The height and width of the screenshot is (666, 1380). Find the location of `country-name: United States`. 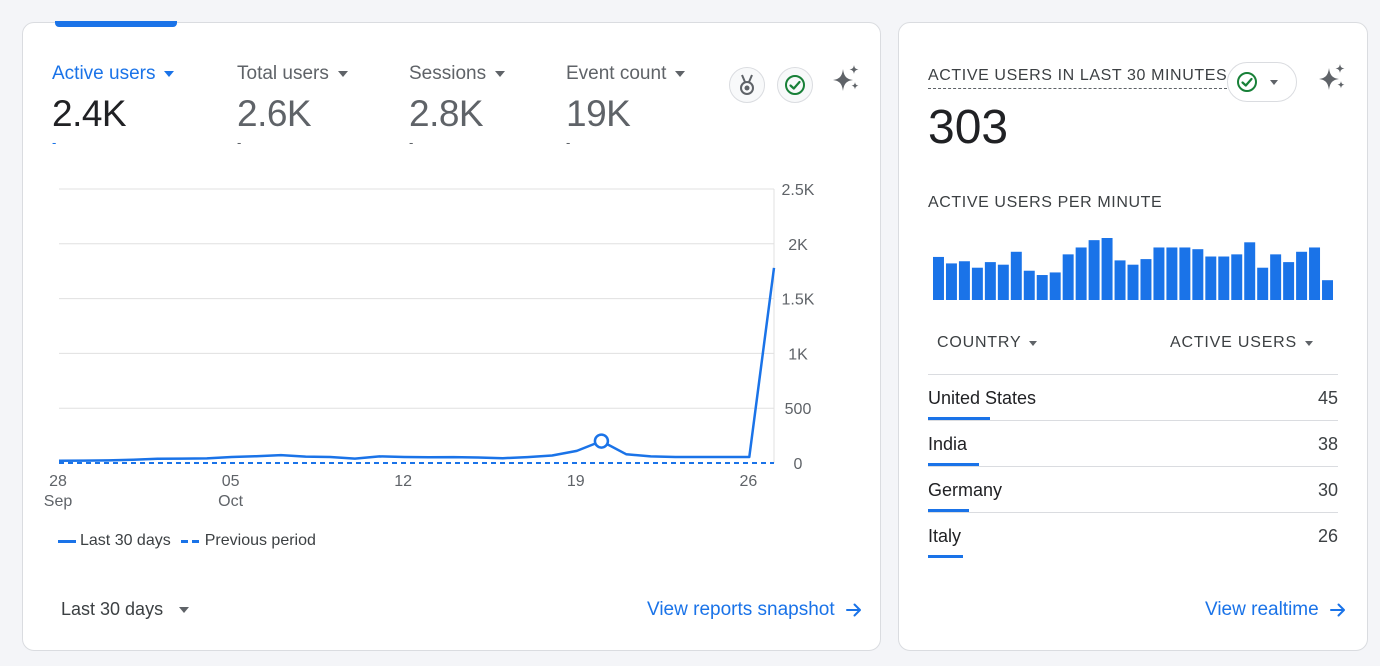

country-name: United States is located at coordinates (982, 398).